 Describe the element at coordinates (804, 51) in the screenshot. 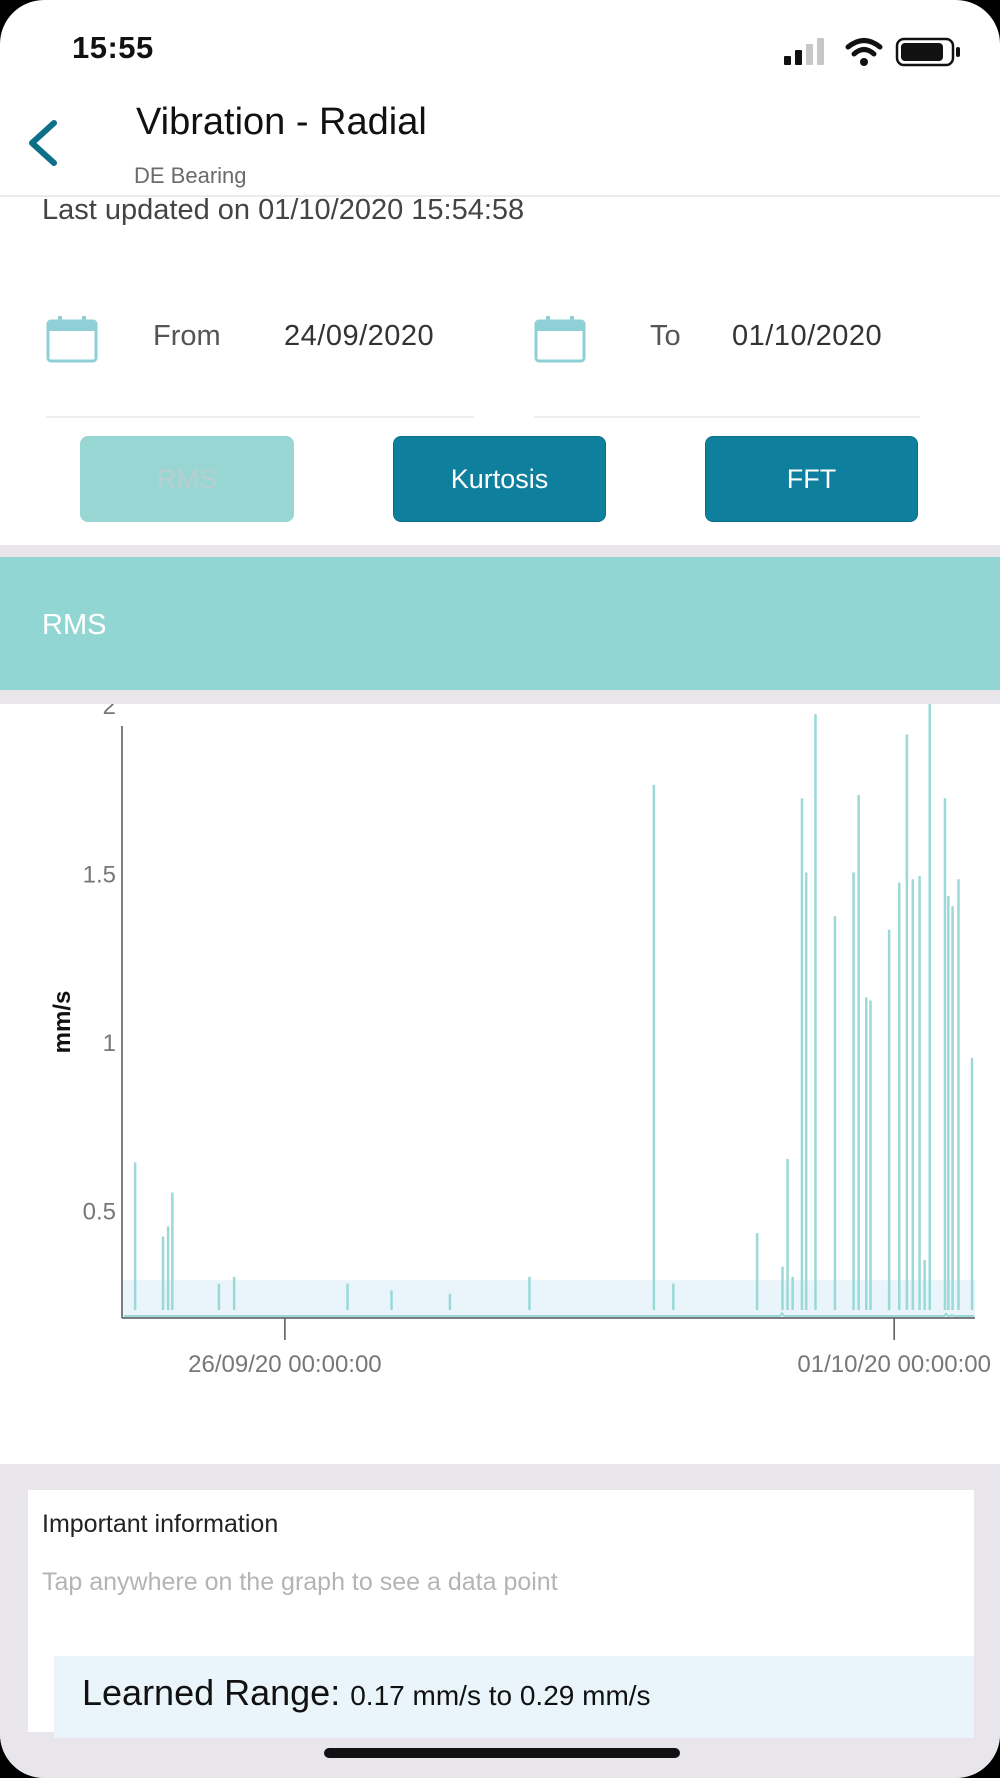

I see `cellular-signal-icon` at that location.